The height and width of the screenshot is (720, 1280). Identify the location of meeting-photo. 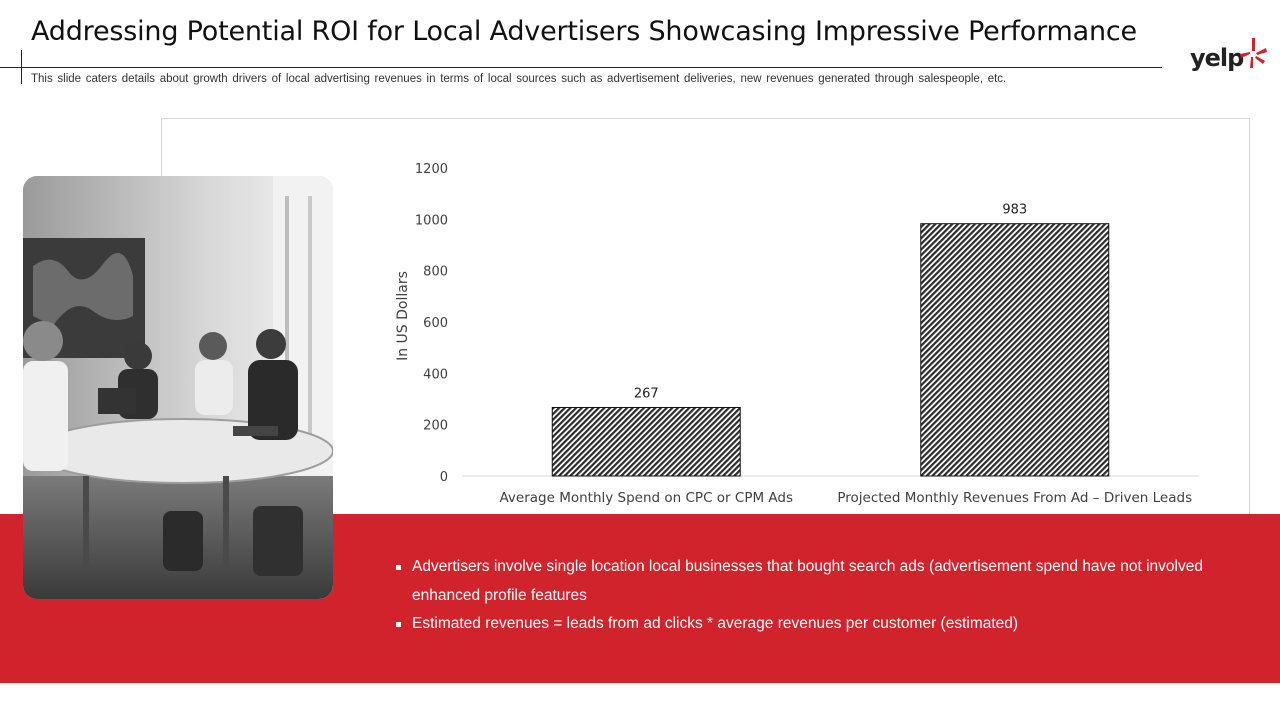
(178, 387).